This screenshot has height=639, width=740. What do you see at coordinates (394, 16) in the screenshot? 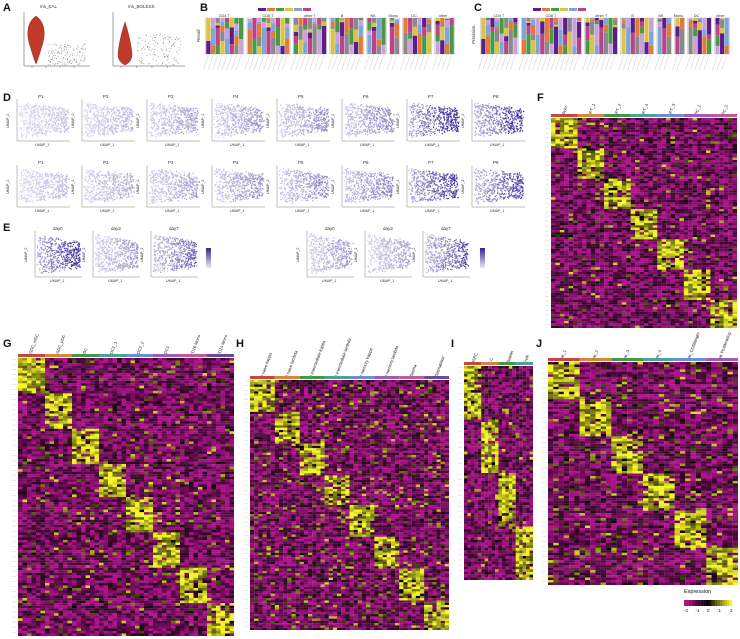
I see `group-label: Mono` at bounding box center [394, 16].